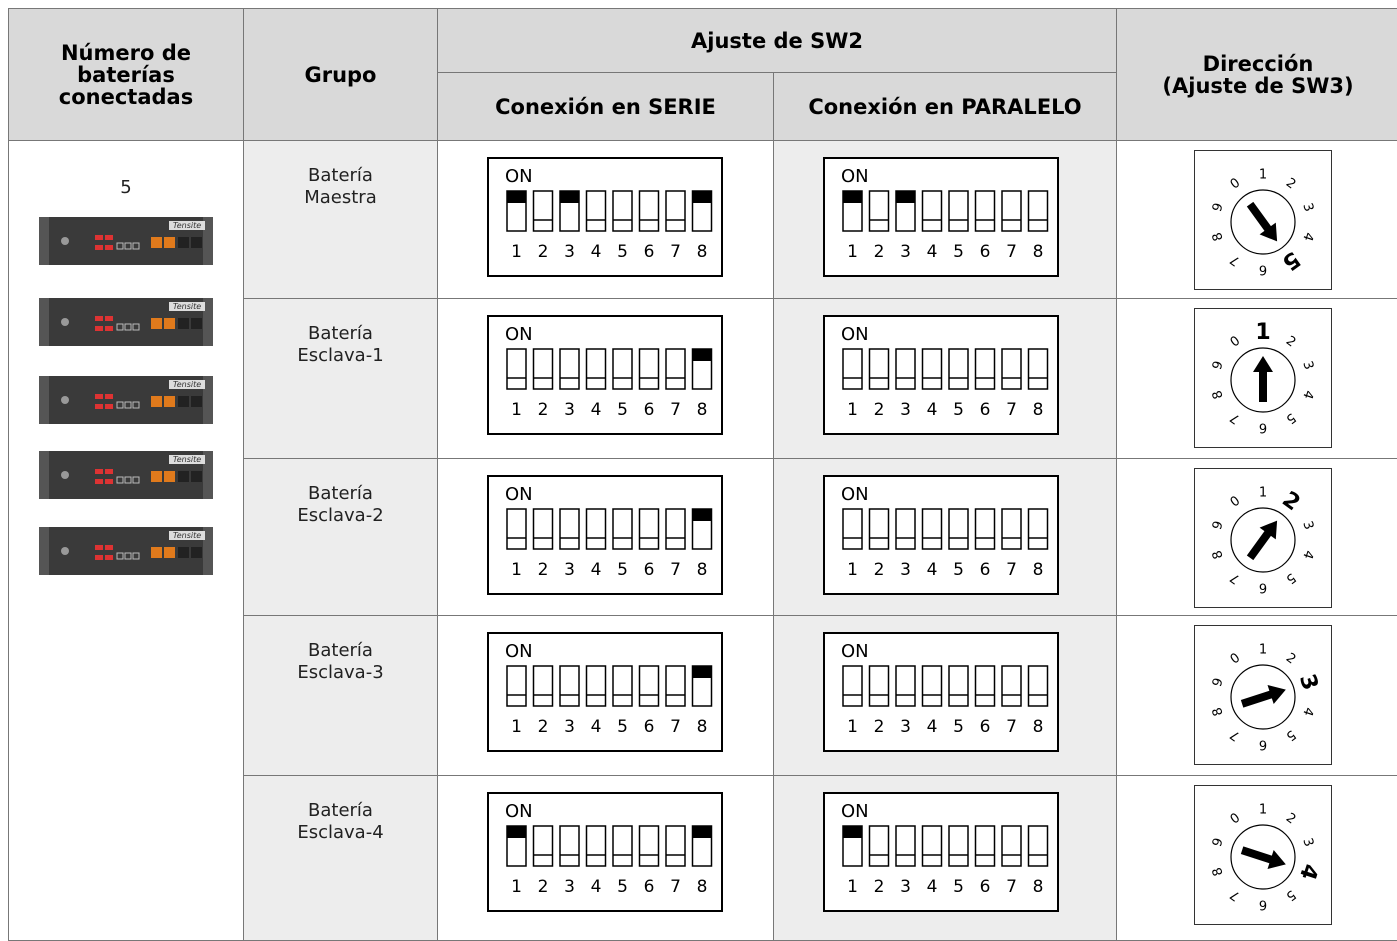 The height and width of the screenshot is (941, 1397). Describe the element at coordinates (340, 822) in the screenshot. I see `group-label: Batería Esclava-4` at that location.